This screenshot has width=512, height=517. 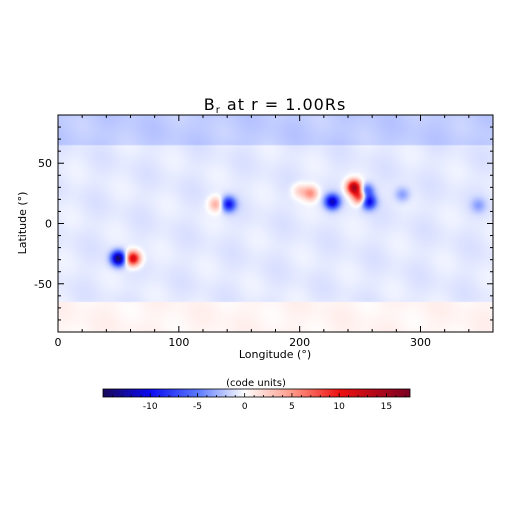 I want to click on y-axis-label: Latitude (°), so click(x=22, y=223).